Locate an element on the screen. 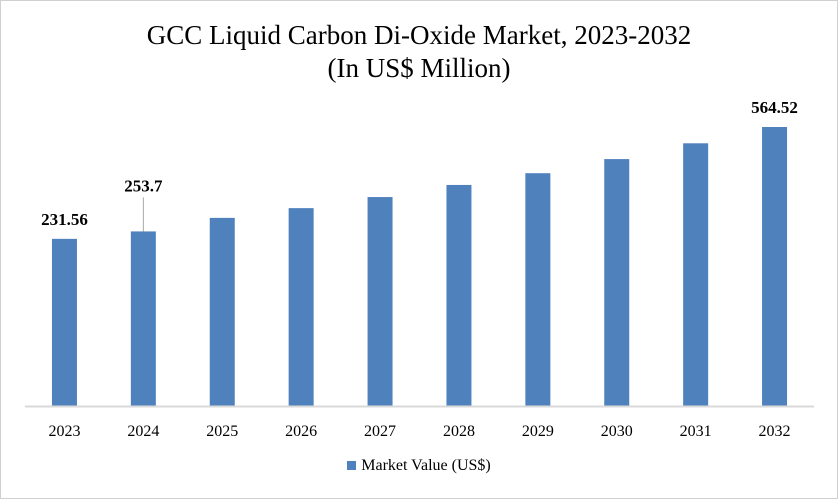  bar-2025 is located at coordinates (222, 311).